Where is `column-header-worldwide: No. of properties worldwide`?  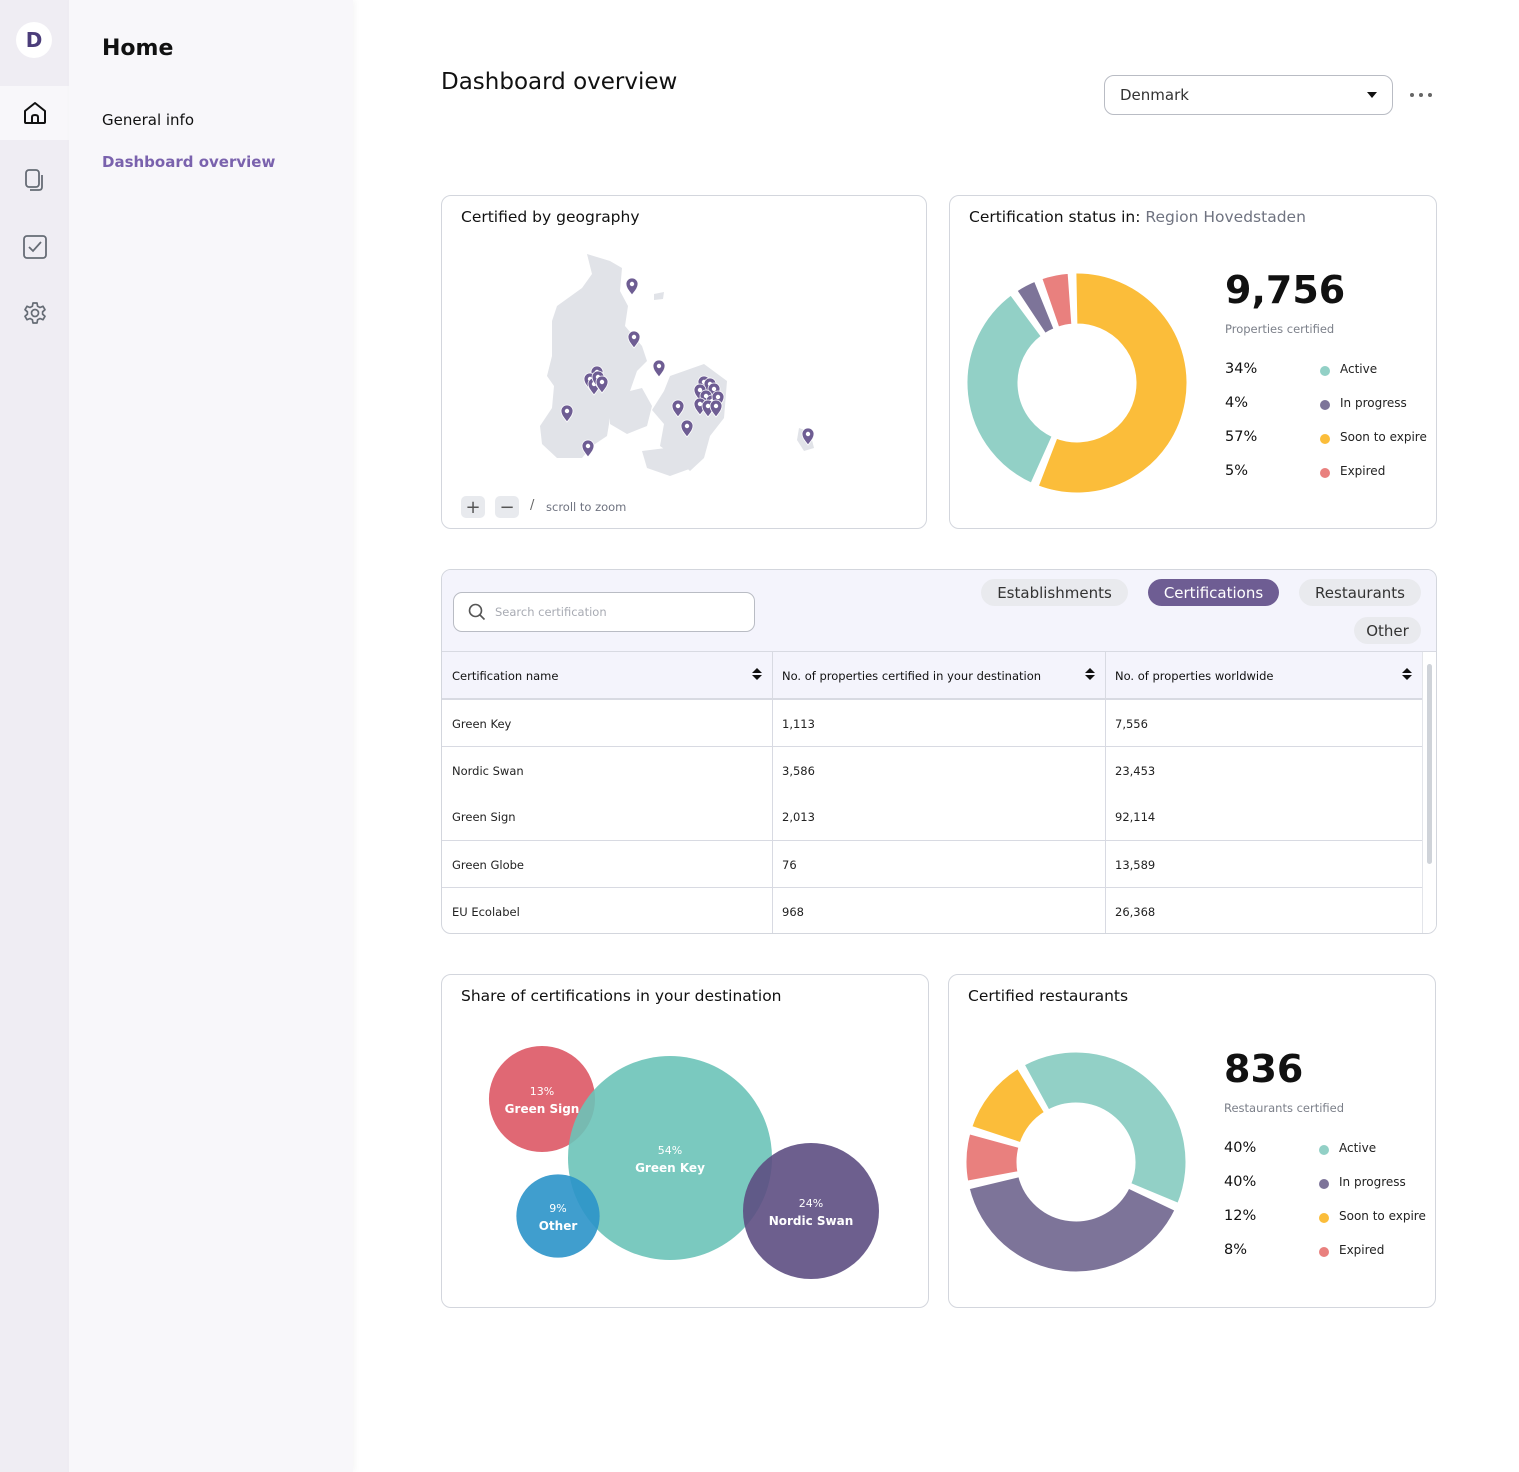
column-header-worldwide: No. of properties worldwide is located at coordinates (1263, 675).